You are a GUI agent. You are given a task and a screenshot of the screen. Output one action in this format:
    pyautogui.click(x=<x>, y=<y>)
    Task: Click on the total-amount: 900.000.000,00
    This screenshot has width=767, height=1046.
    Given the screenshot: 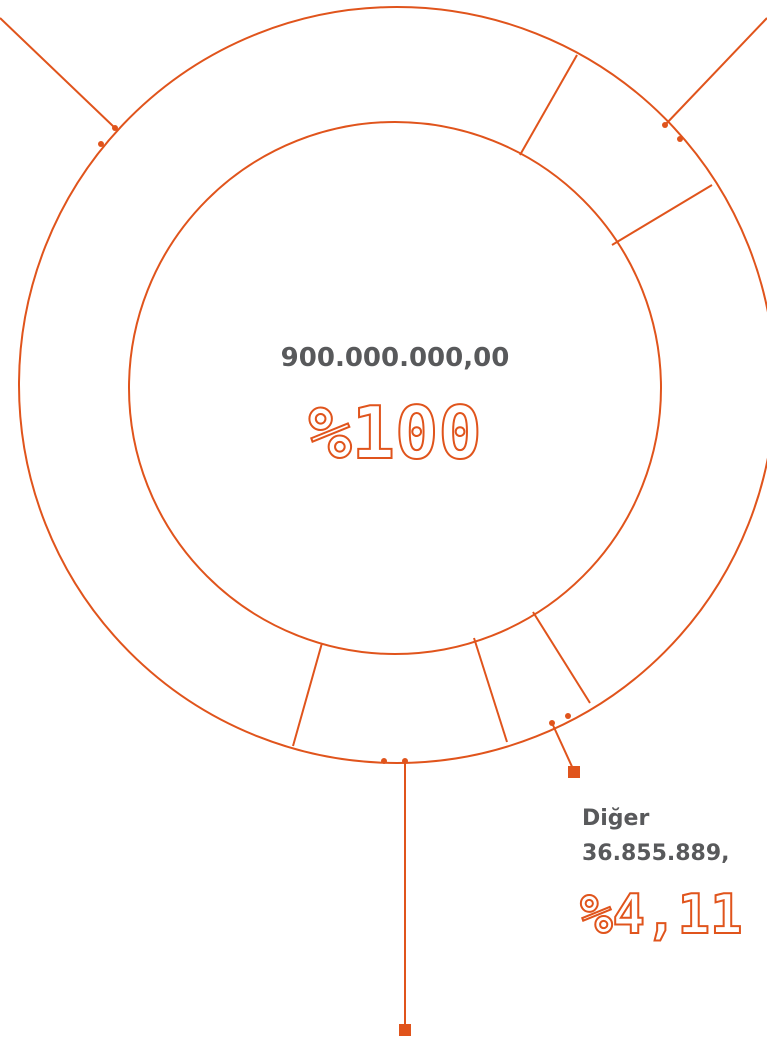 What is the action you would take?
    pyautogui.click(x=395, y=358)
    